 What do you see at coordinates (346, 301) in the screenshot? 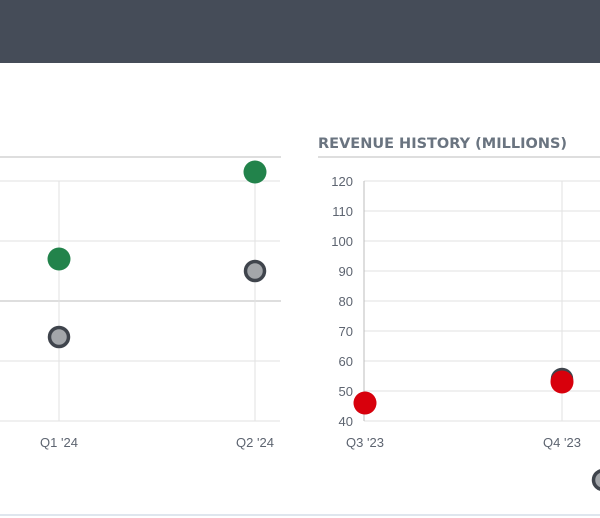
I see `y-tick-label: 80` at bounding box center [346, 301].